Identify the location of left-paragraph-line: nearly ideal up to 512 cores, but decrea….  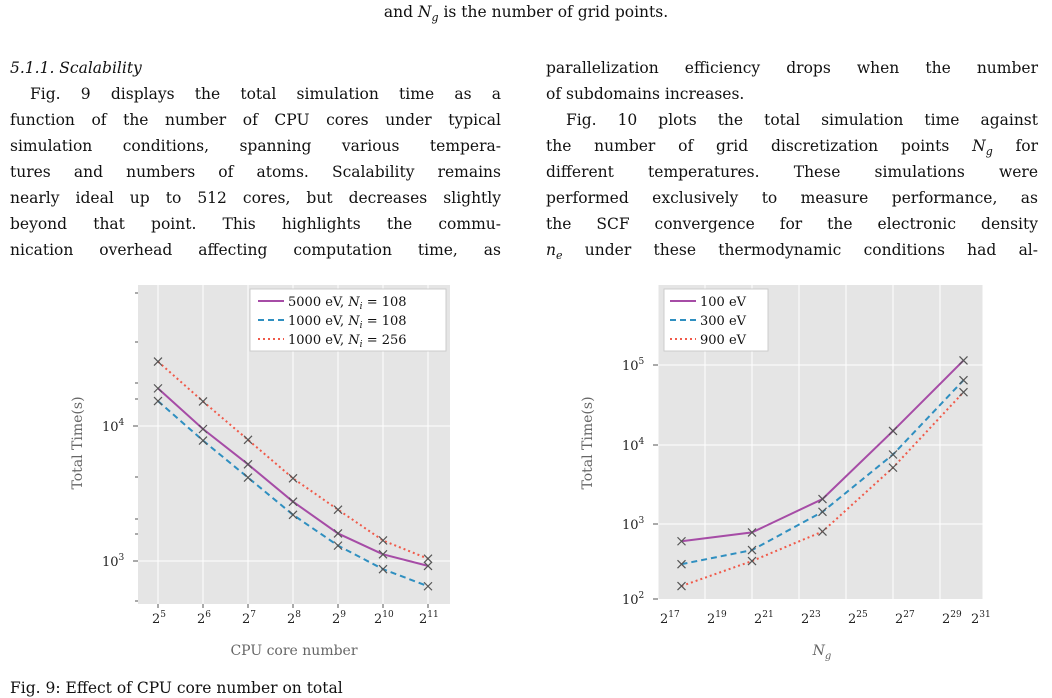
(255, 198).